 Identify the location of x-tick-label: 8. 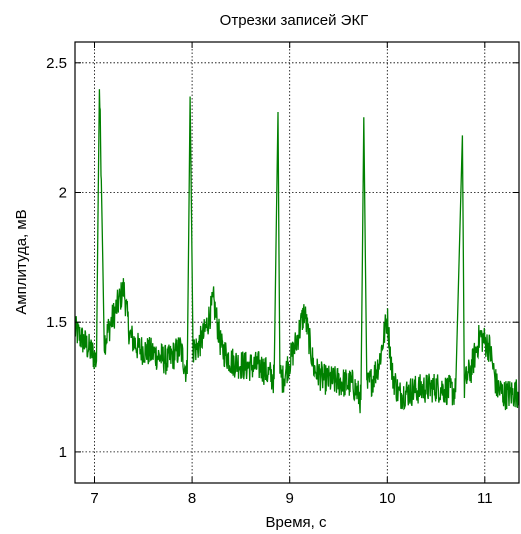
(192, 498).